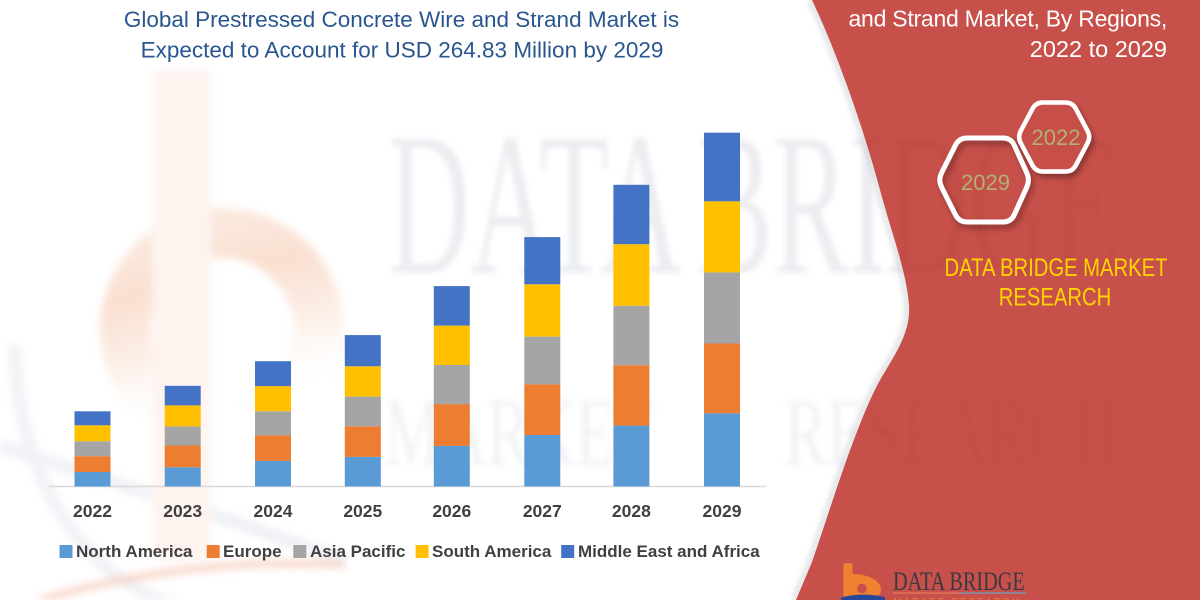  What do you see at coordinates (669, 551) in the screenshot?
I see `svg-text: Middle East and Africa` at bounding box center [669, 551].